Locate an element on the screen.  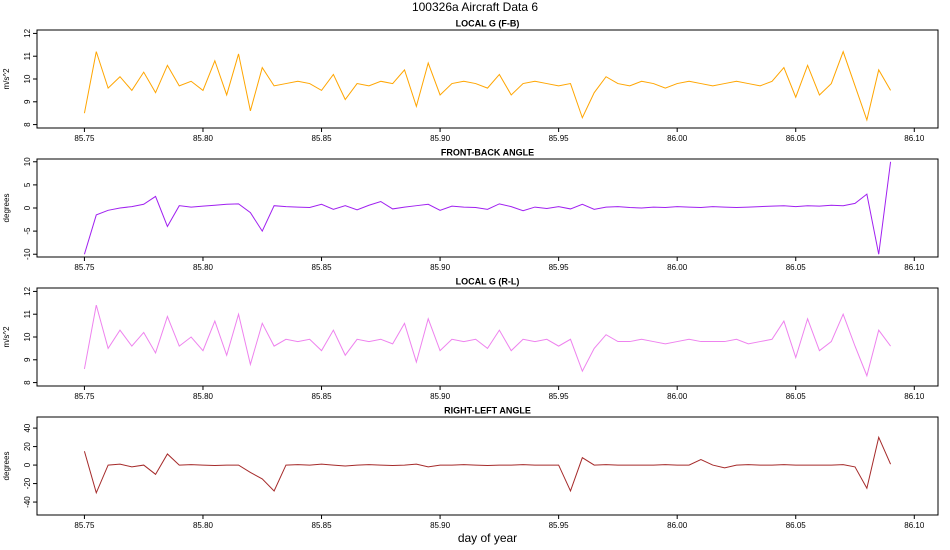
y-tick-label: 20 is located at coordinates (27, 446).